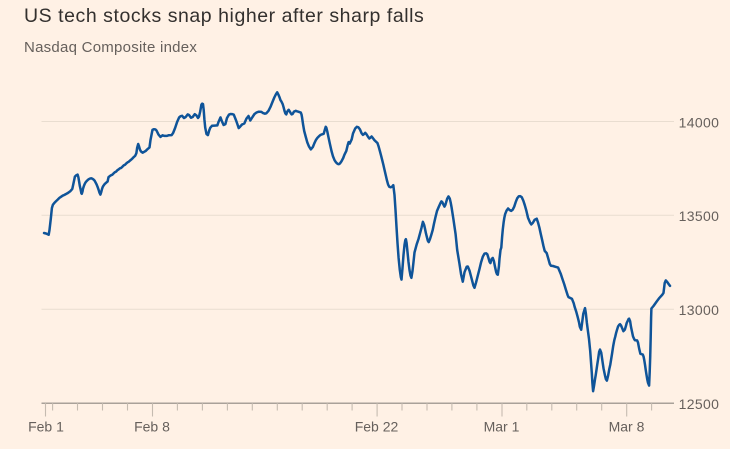  What do you see at coordinates (699, 216) in the screenshot?
I see `svg-text: 13500` at bounding box center [699, 216].